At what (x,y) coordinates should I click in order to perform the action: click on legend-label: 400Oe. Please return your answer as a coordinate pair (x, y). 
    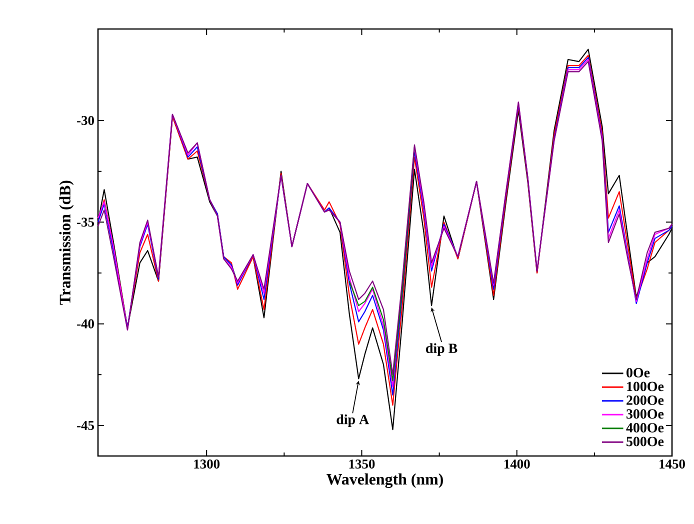
    Looking at the image, I should click on (645, 427).